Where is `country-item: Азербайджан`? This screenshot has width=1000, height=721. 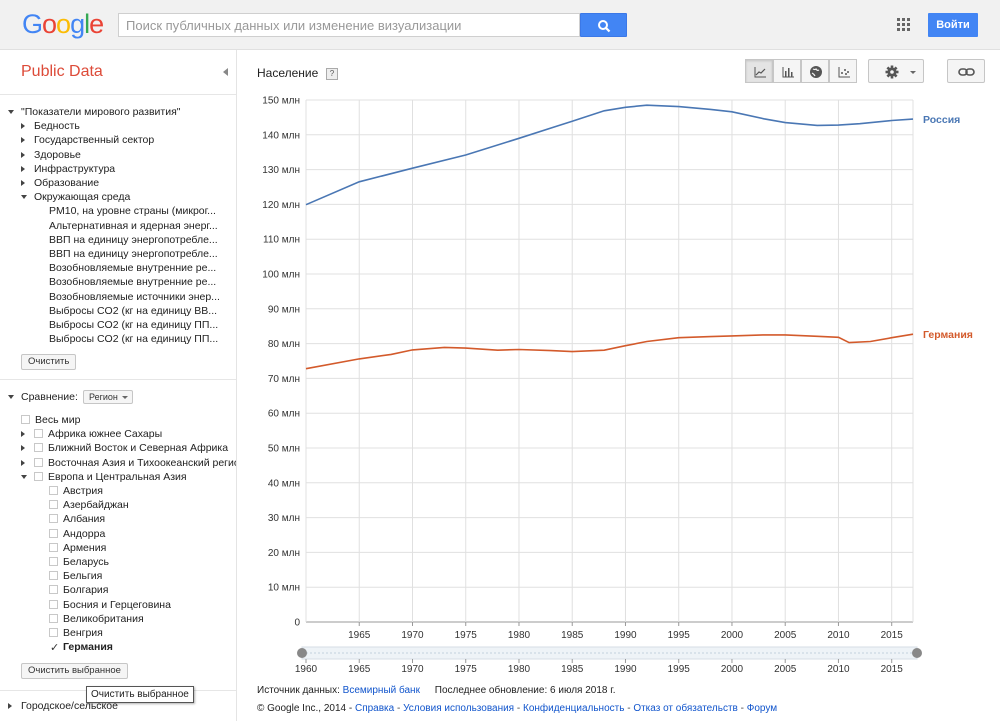
country-item: Азербайджан is located at coordinates (142, 505).